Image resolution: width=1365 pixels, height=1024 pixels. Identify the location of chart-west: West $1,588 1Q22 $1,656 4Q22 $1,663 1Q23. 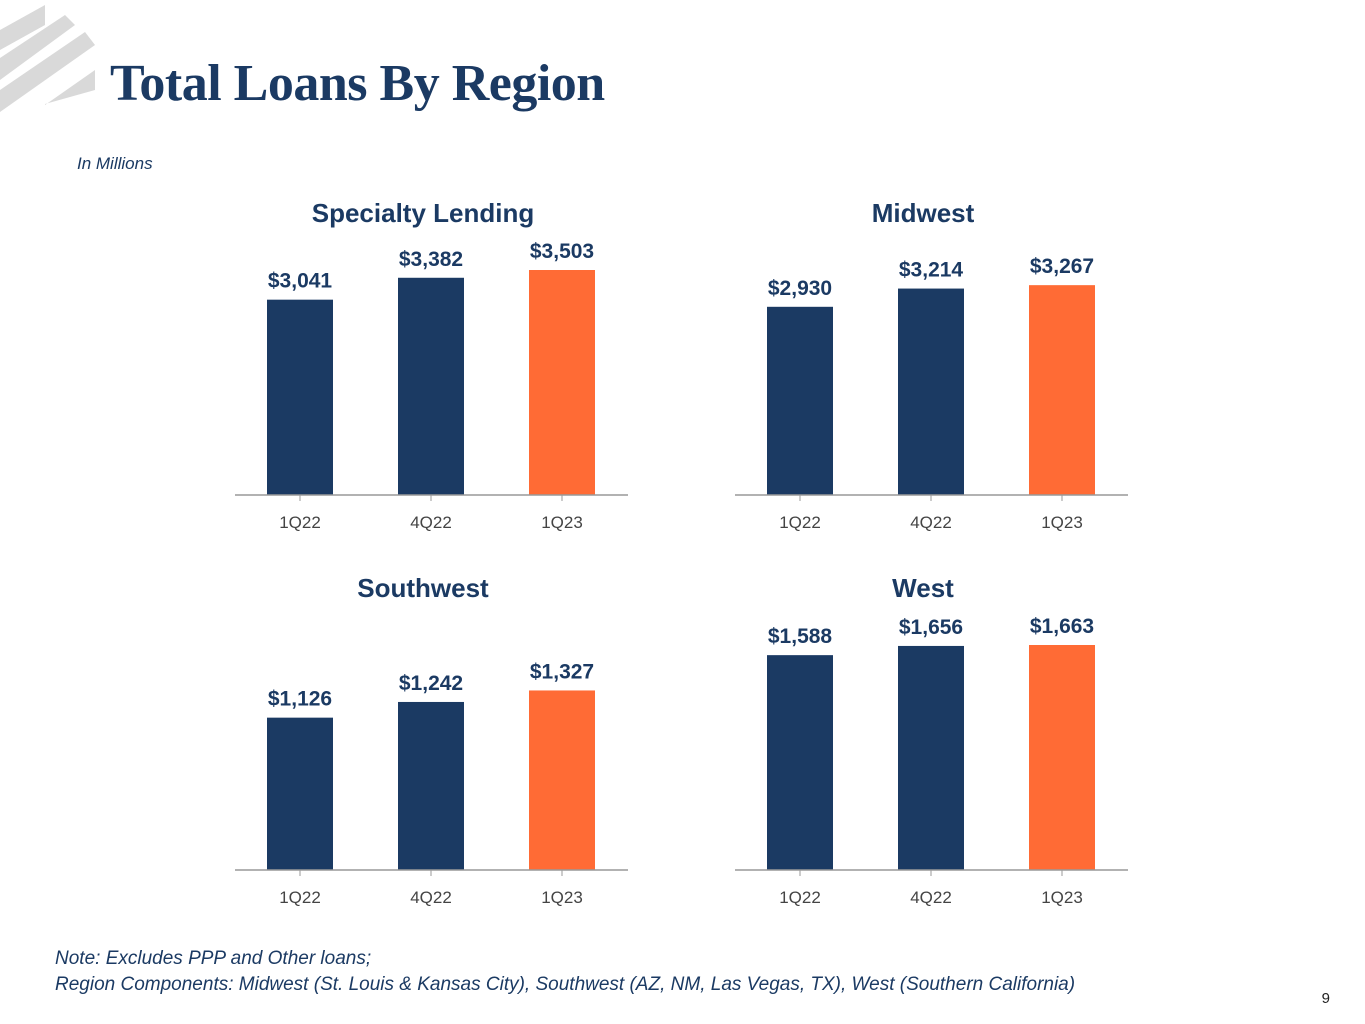
(931, 740).